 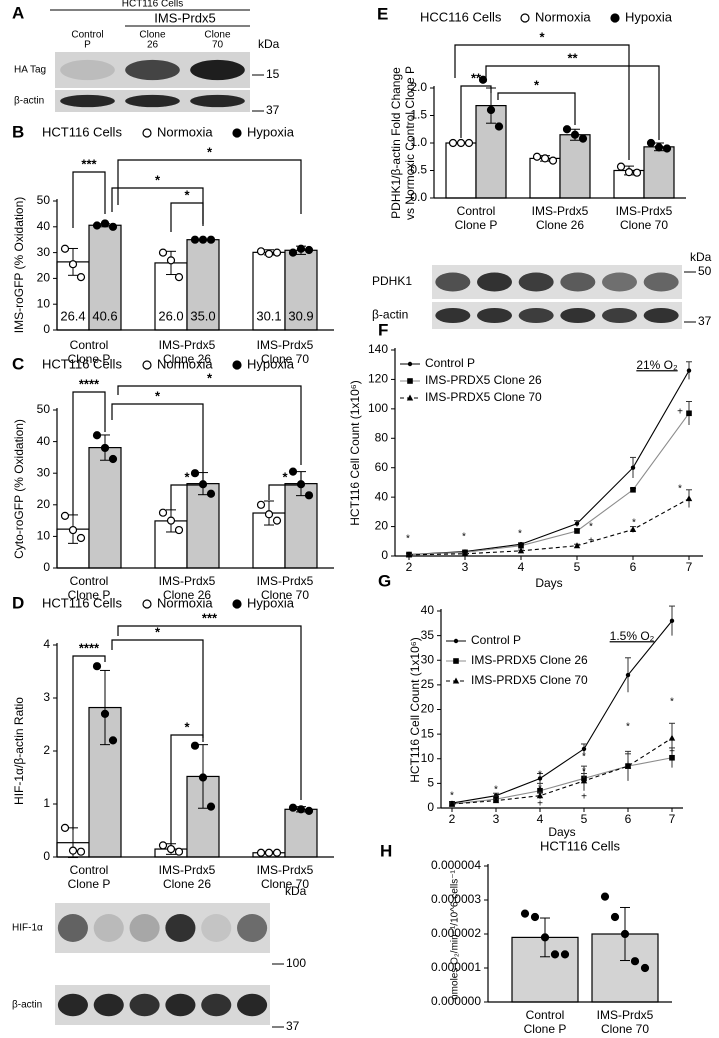 What do you see at coordinates (18, 131) in the screenshot?
I see `panel-letter: B` at bounding box center [18, 131].